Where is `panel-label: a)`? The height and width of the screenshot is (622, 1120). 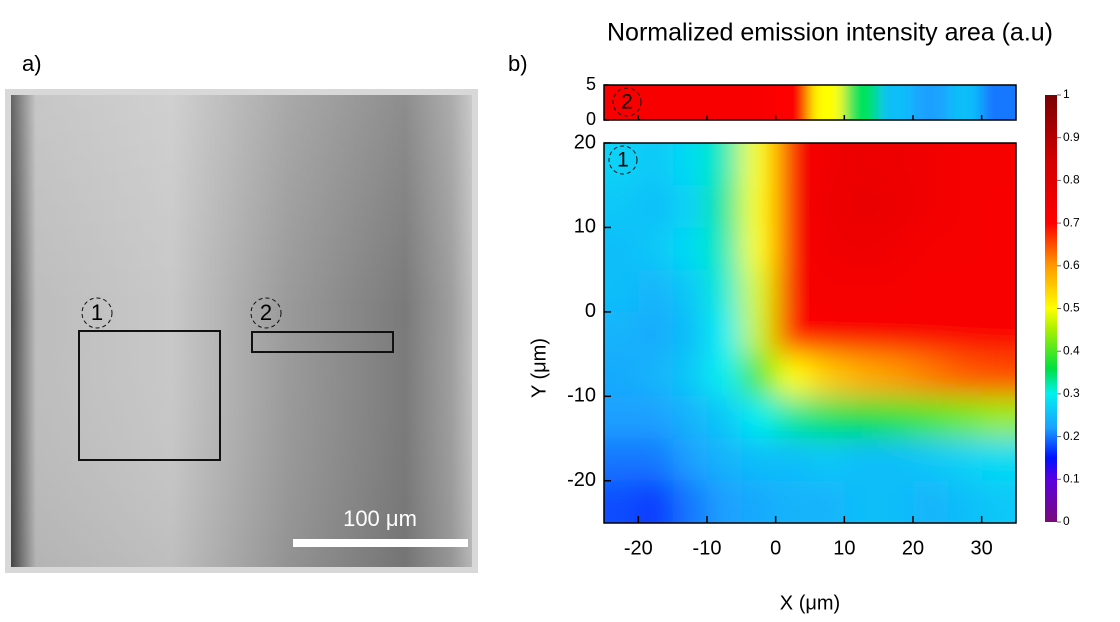
panel-label: a) is located at coordinates (32, 63).